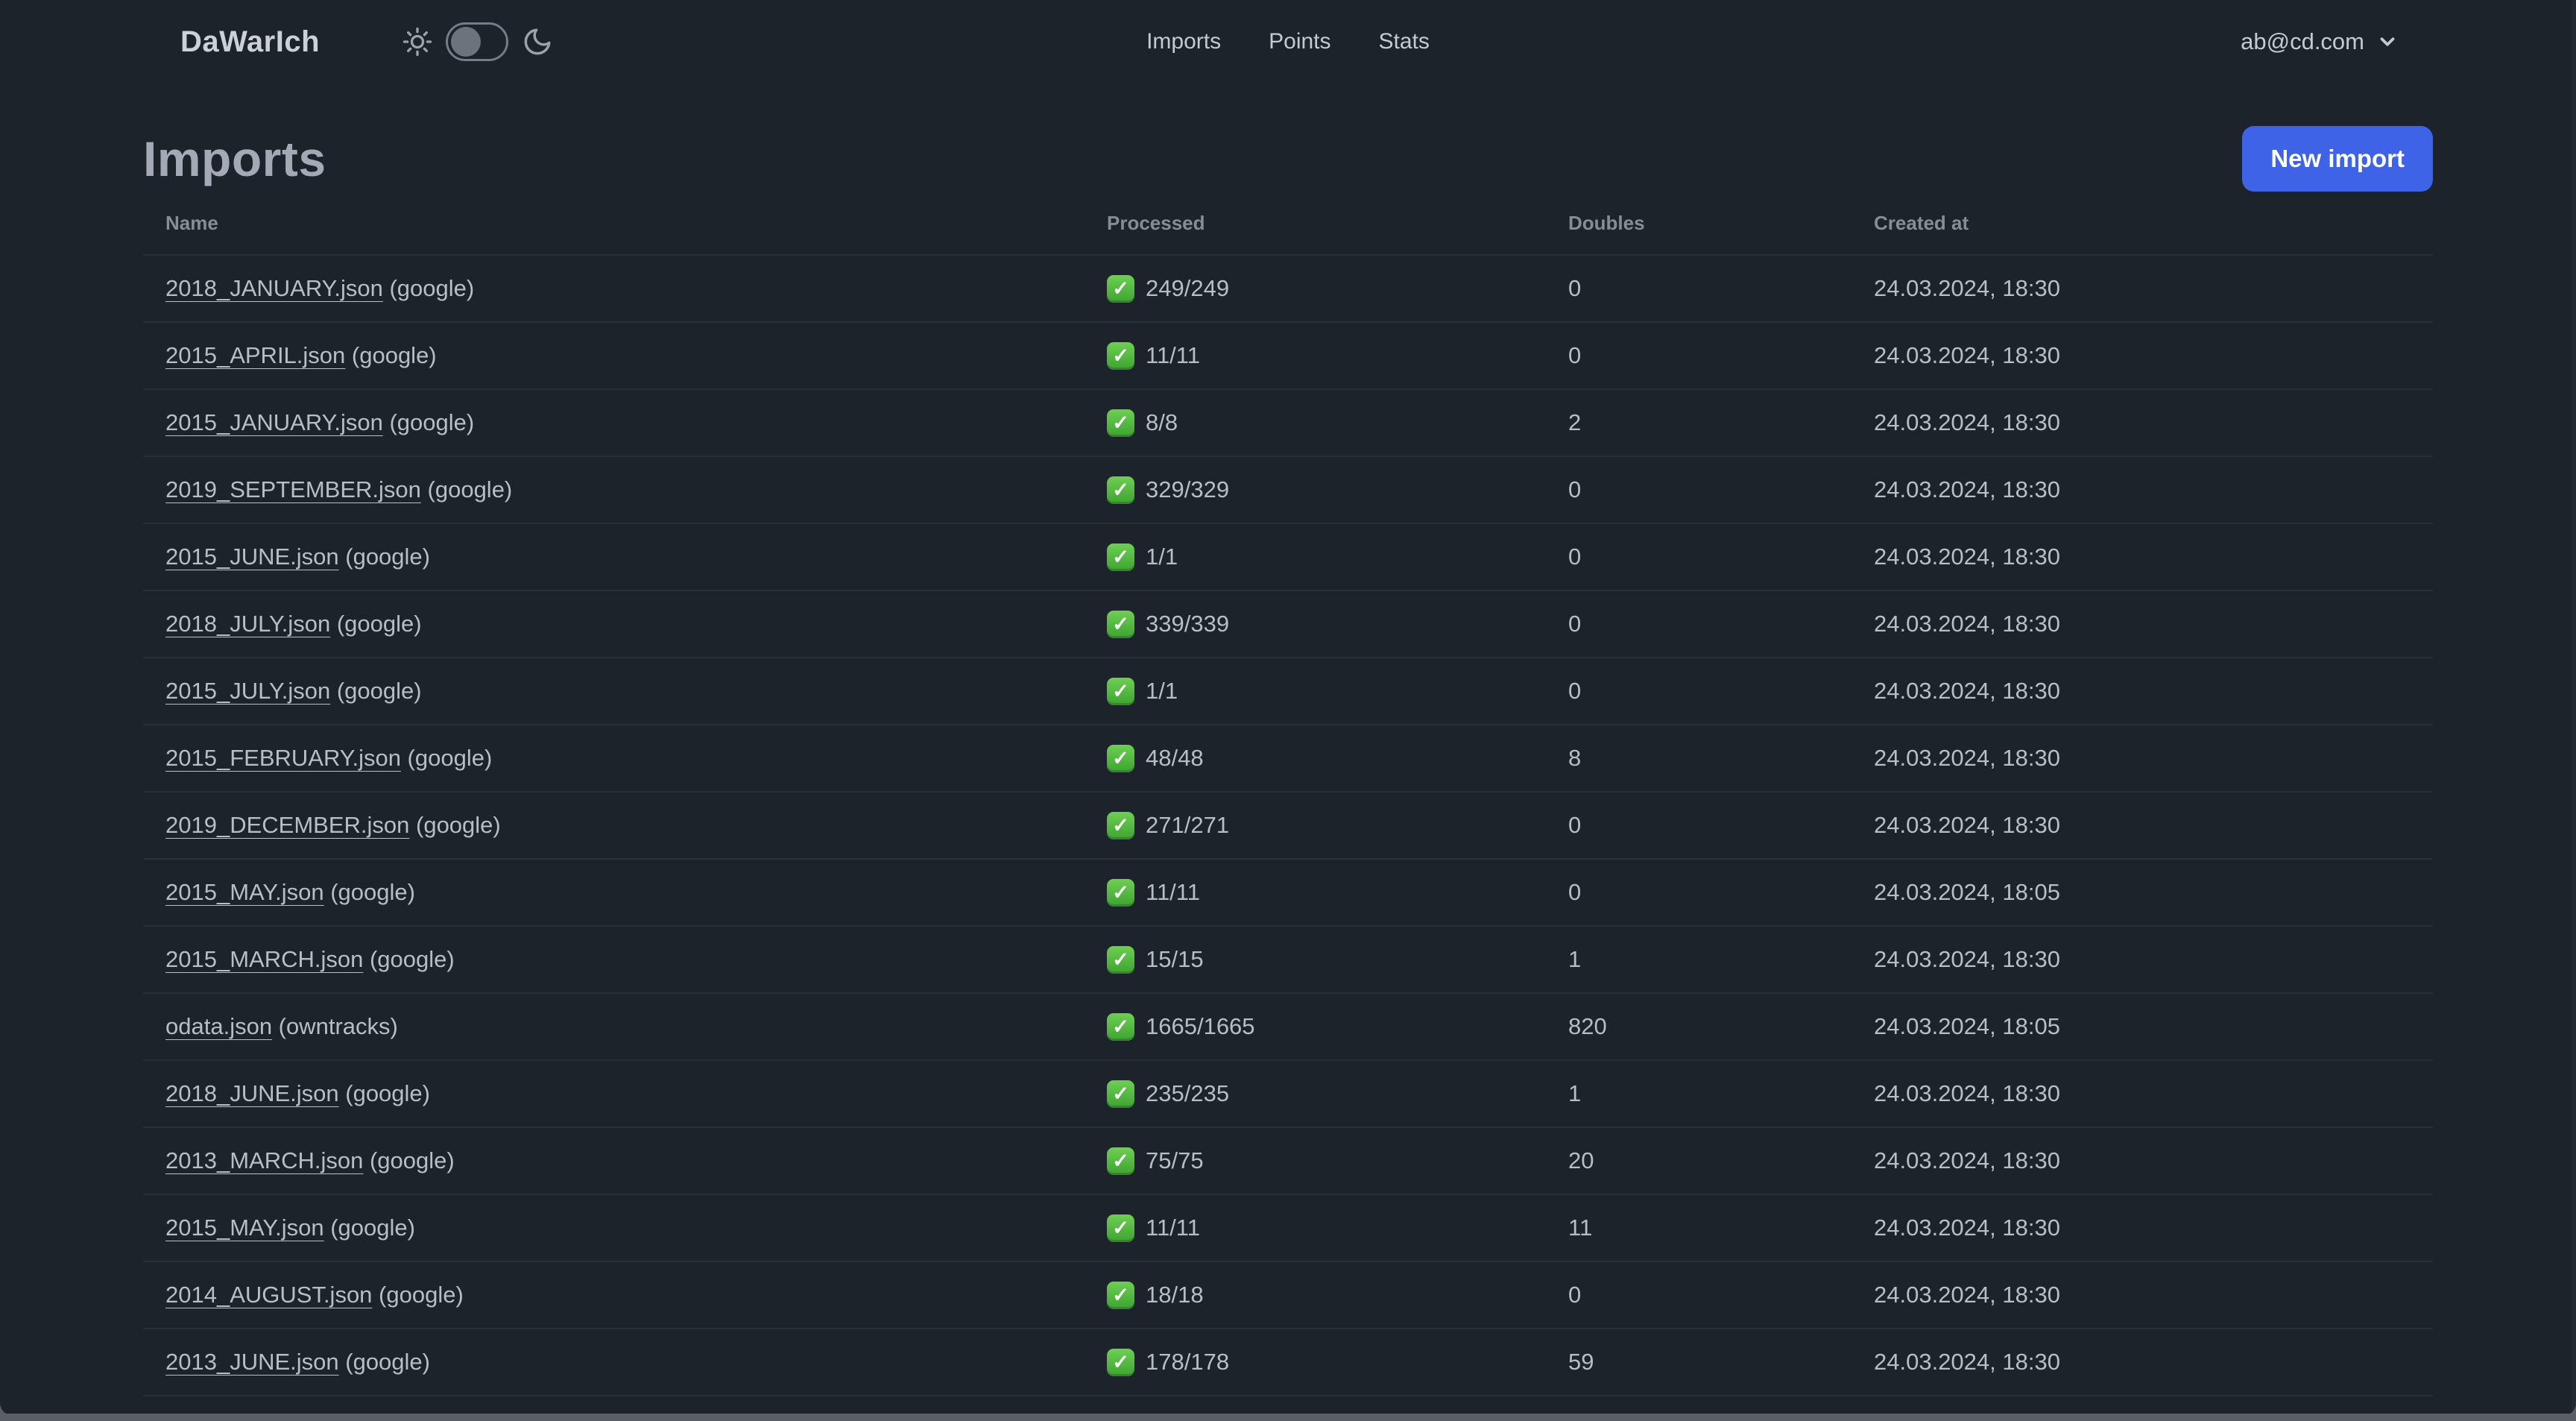 The height and width of the screenshot is (1421, 2576). Describe the element at coordinates (625, 825) in the screenshot. I see `import-name-cell: 2019_DECEMBER.json (google)` at that location.